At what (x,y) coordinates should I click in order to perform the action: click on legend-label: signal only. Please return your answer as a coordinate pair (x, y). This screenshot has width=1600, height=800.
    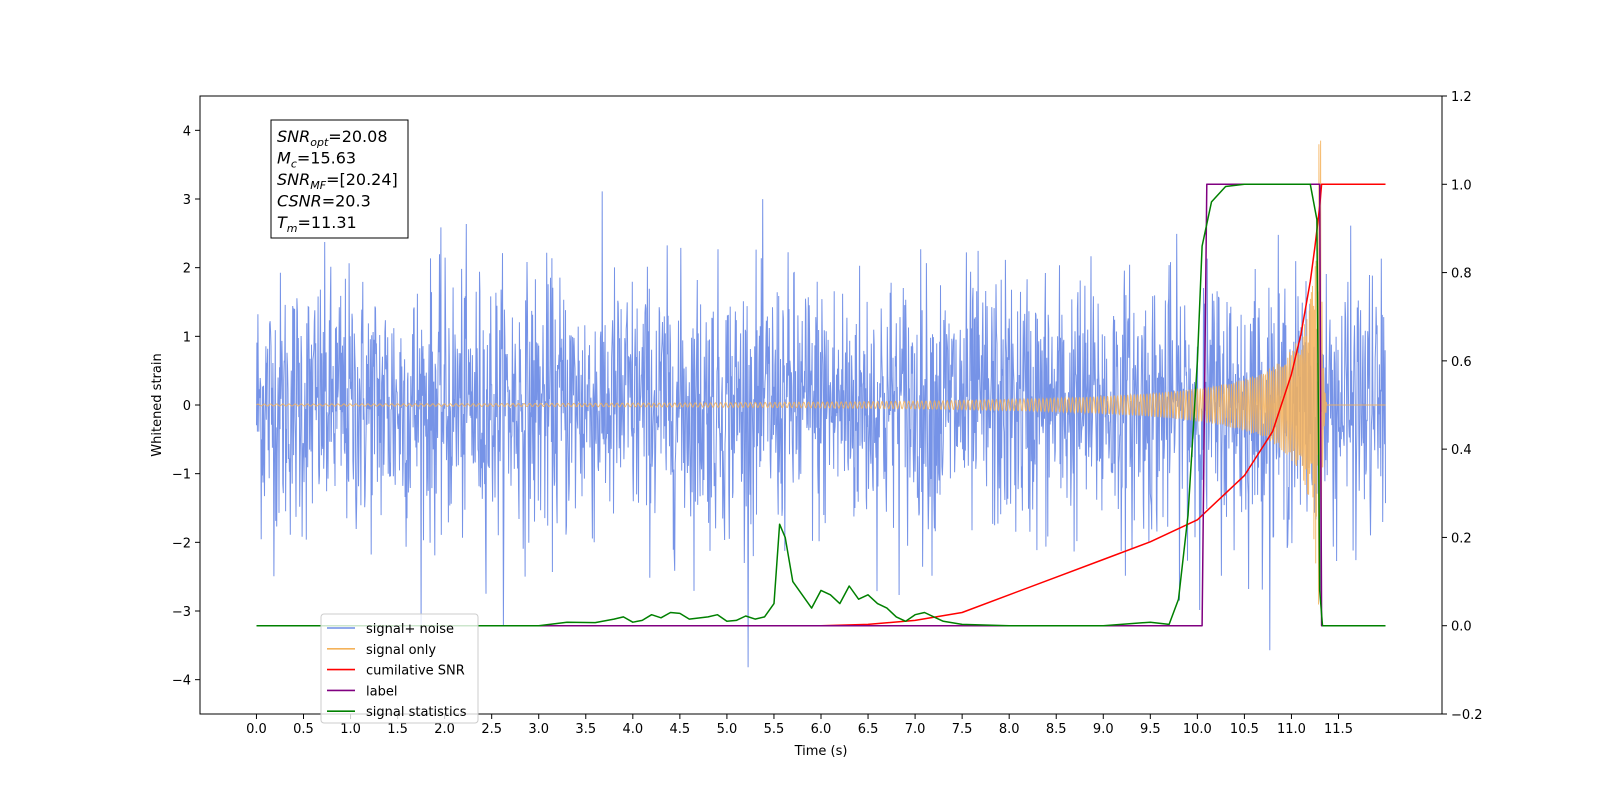
    Looking at the image, I should click on (401, 650).